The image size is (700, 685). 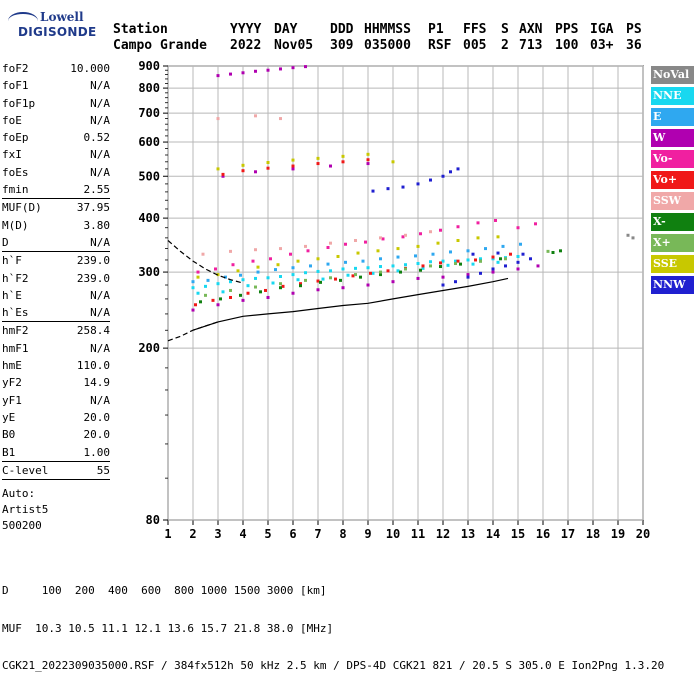 What do you see at coordinates (387, 29) in the screenshot?
I see `header-label-4: HHMMSS` at bounding box center [387, 29].